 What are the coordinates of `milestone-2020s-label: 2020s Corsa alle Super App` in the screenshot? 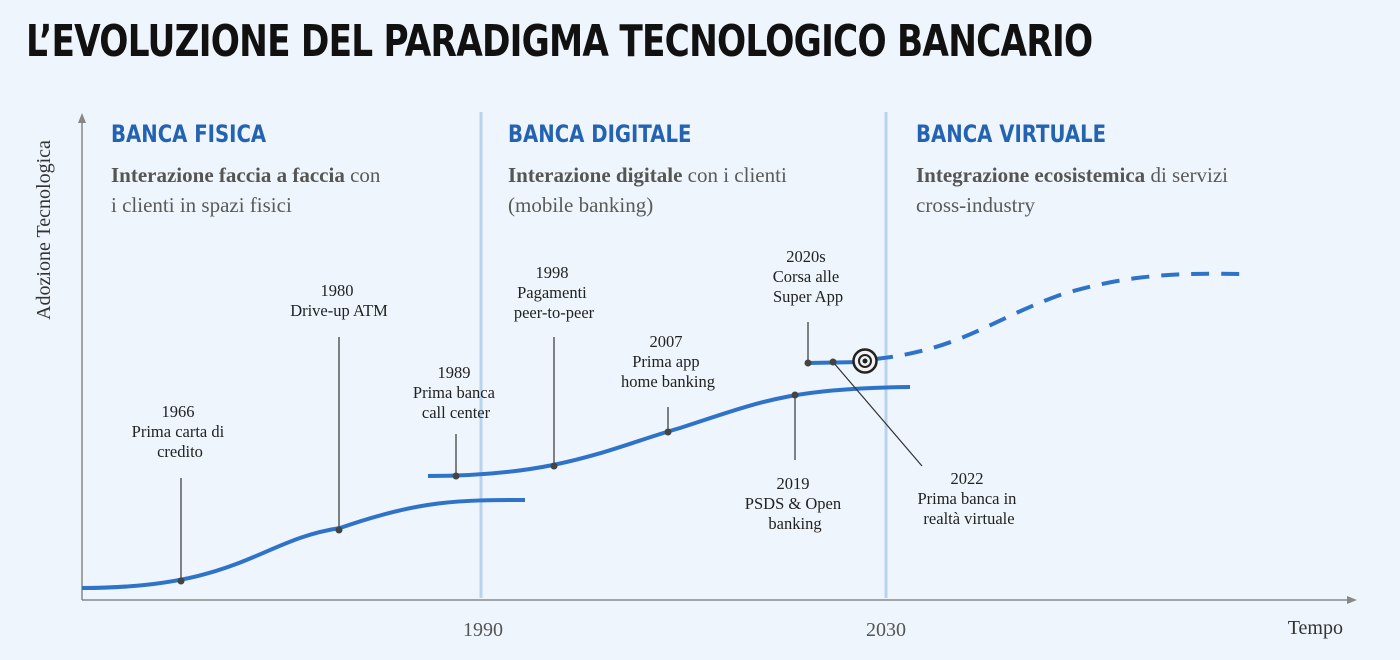 It's located at (808, 276).